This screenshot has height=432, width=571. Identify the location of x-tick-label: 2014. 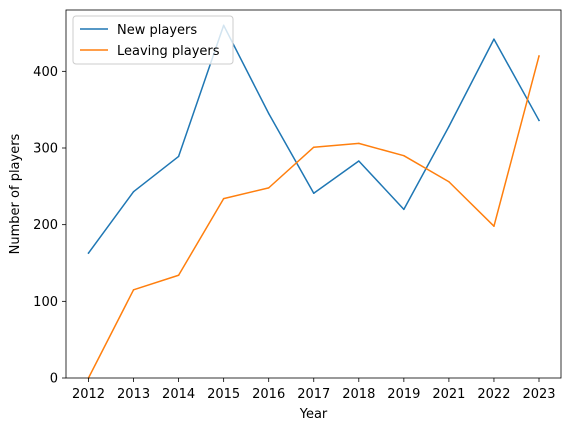
(178, 394).